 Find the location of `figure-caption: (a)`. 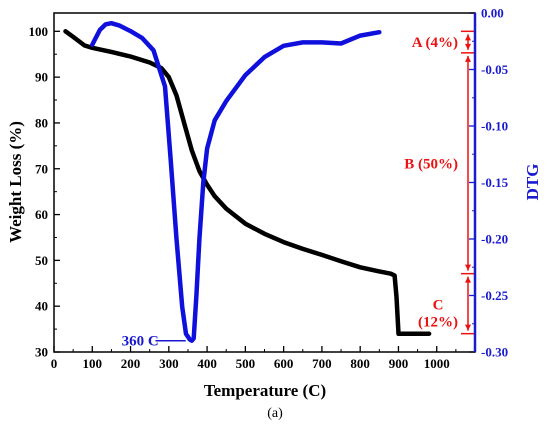

figure-caption: (a) is located at coordinates (275, 413).